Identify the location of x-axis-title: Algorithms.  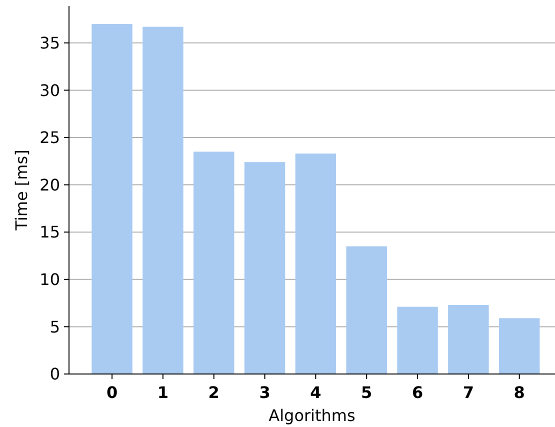
(312, 415).